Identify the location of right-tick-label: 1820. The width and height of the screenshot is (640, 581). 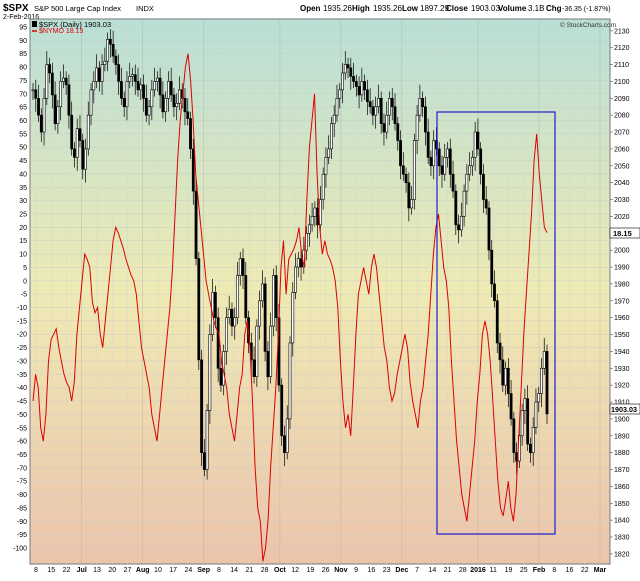
(622, 554).